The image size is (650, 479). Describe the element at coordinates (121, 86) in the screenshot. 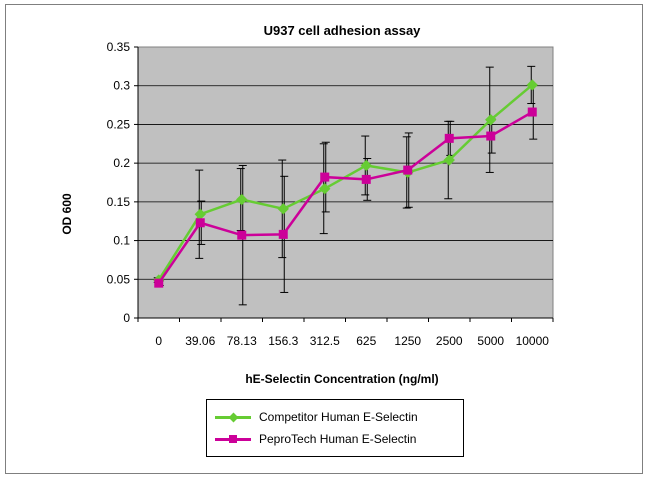

I see `y-tick-label: 0.3` at that location.